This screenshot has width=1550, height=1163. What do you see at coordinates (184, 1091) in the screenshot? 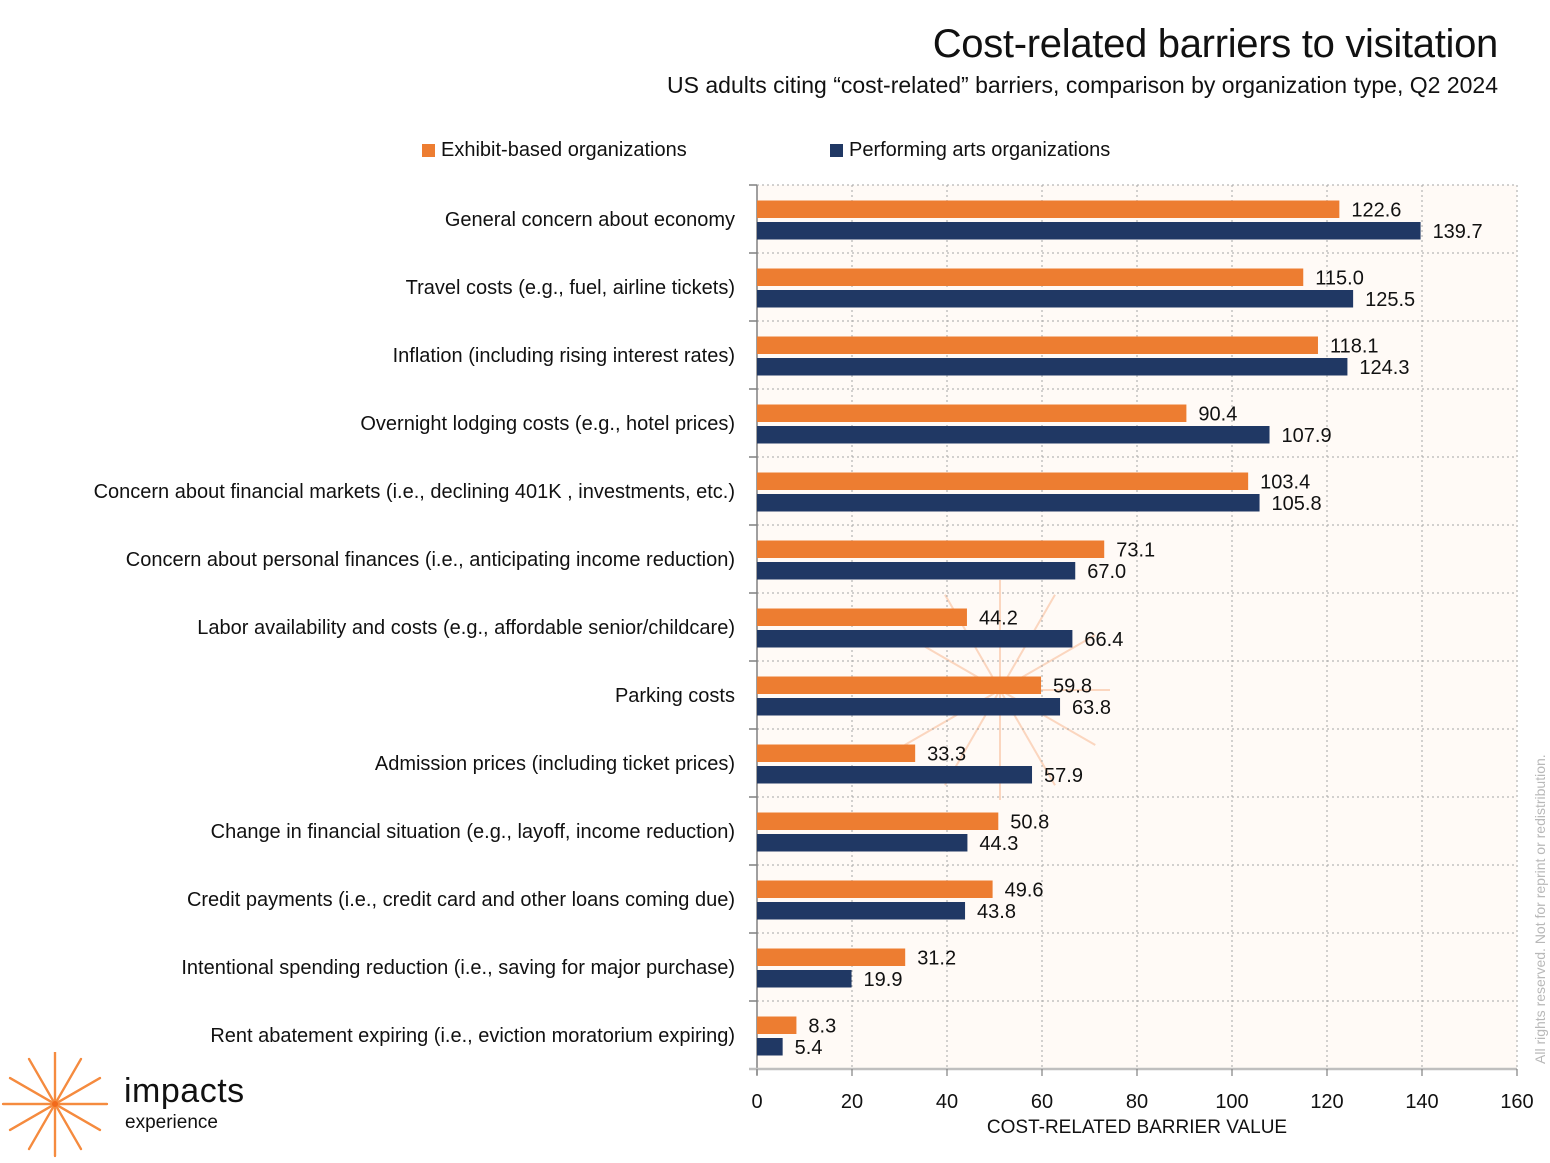
I see `logo-text-impacts: impacts` at bounding box center [184, 1091].